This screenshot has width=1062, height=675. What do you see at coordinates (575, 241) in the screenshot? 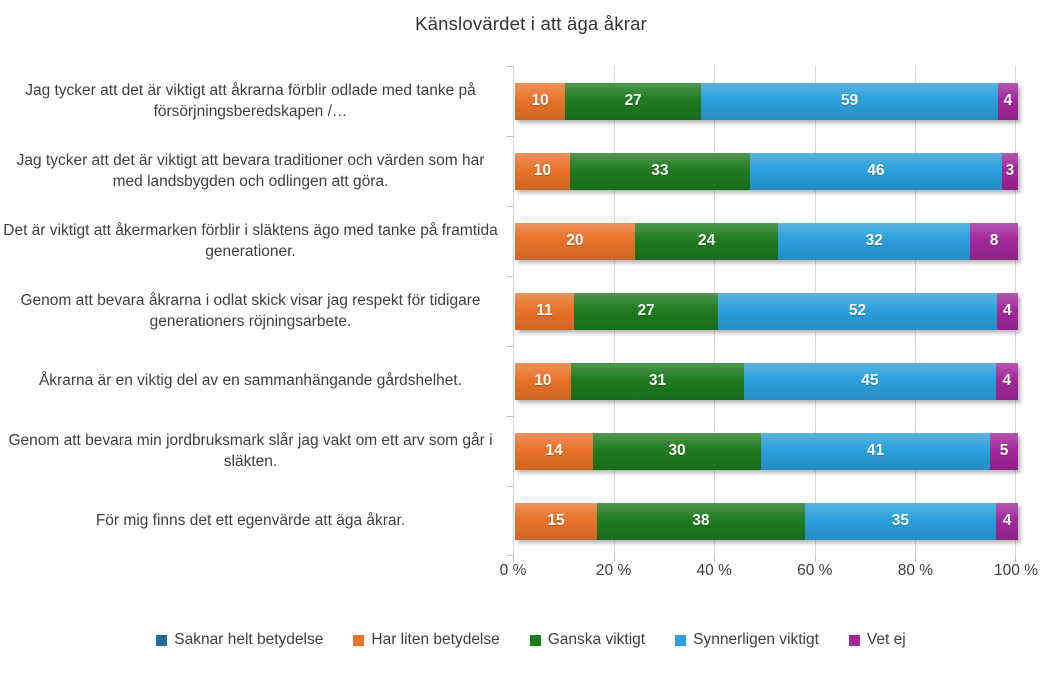
I see `bar-segment: 20` at bounding box center [575, 241].